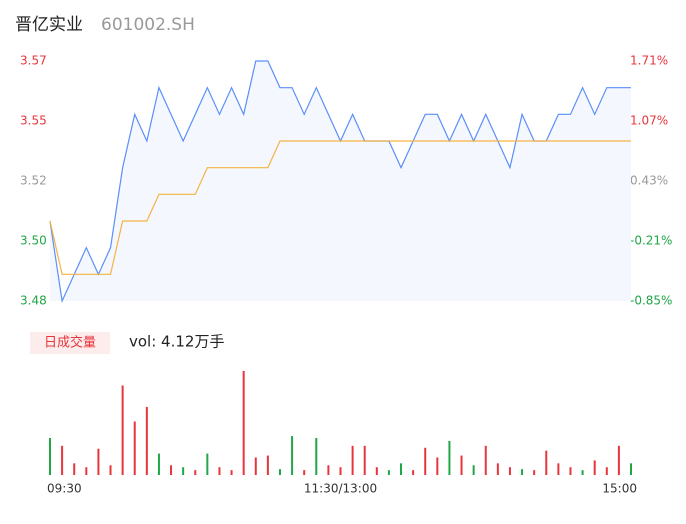 This screenshot has width=686, height=524. What do you see at coordinates (33, 121) in the screenshot?
I see `y-tick-label: 3.55` at bounding box center [33, 121].